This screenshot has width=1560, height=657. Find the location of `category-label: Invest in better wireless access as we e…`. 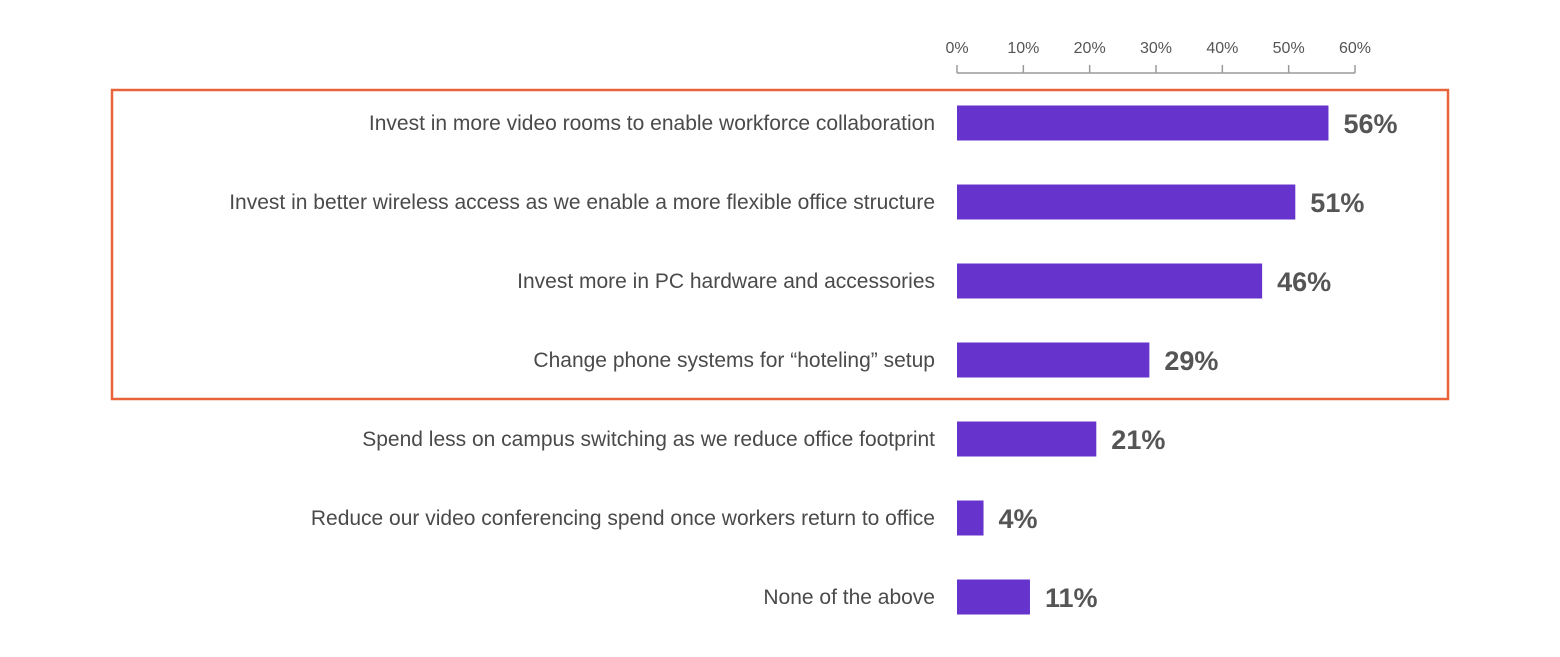

category-label: Invest in better wireless access as we e… is located at coordinates (582, 202).